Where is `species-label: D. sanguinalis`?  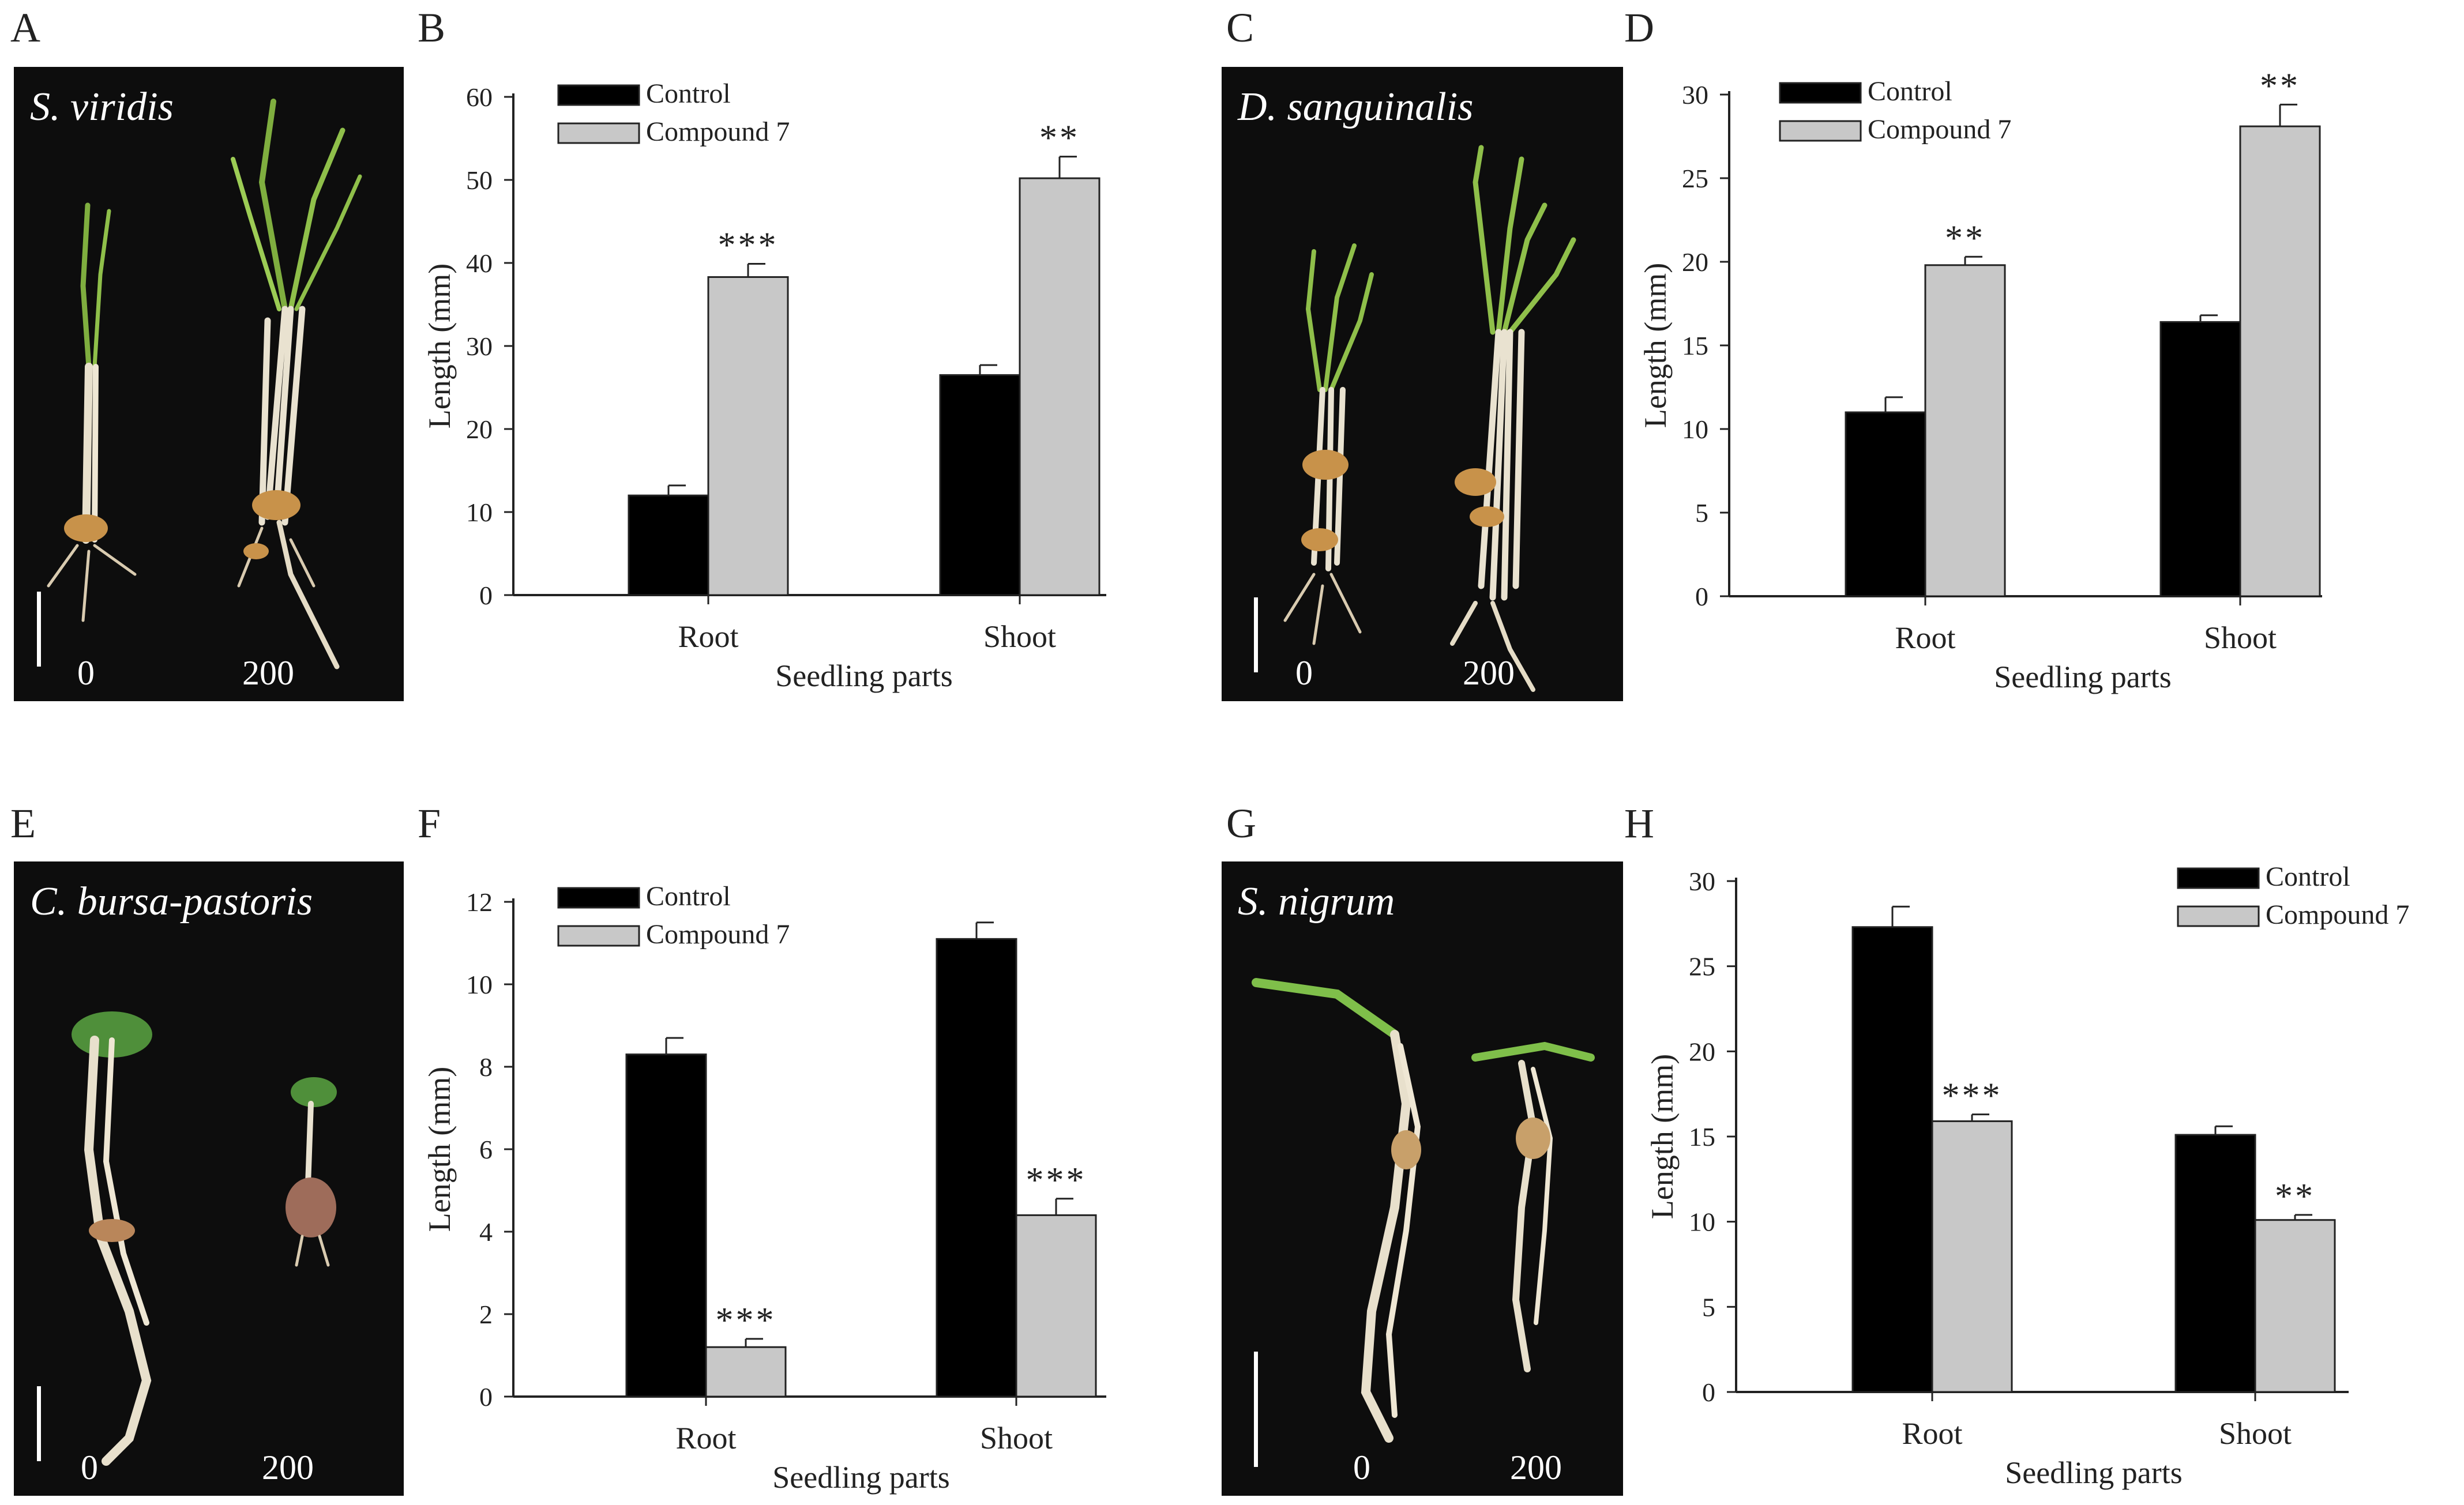 species-label: D. sanguinalis is located at coordinates (1356, 107).